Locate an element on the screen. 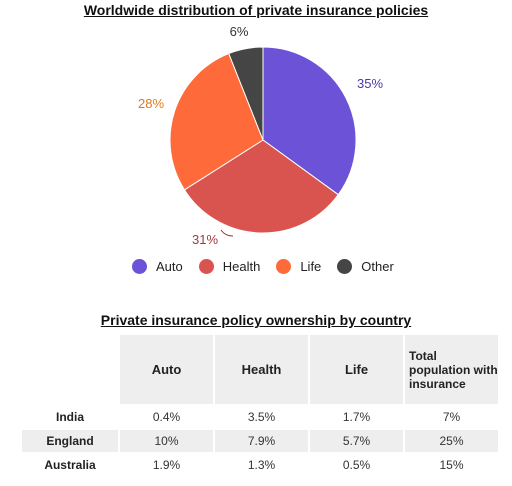  table-row: England 10% 7.9% 5.7% 25% is located at coordinates (260, 441).